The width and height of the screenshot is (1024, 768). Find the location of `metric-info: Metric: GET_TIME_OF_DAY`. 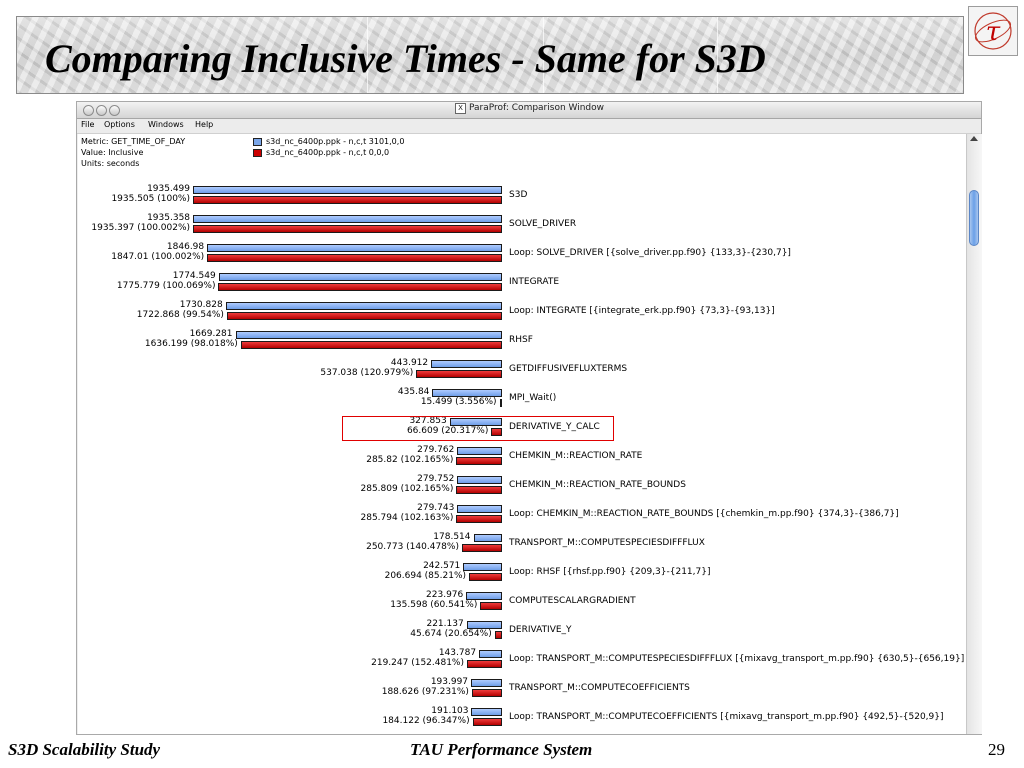

metric-info: Metric: GET_TIME_OF_DAY is located at coordinates (133, 141).